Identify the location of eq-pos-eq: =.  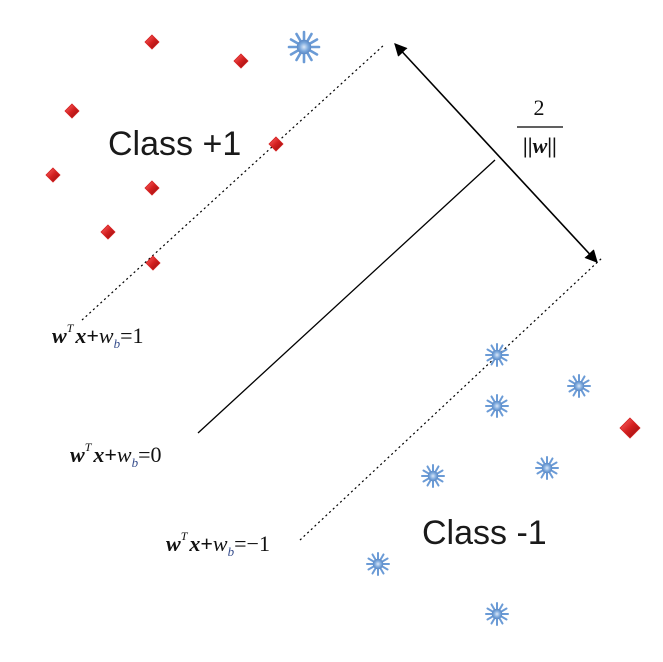
(126, 335).